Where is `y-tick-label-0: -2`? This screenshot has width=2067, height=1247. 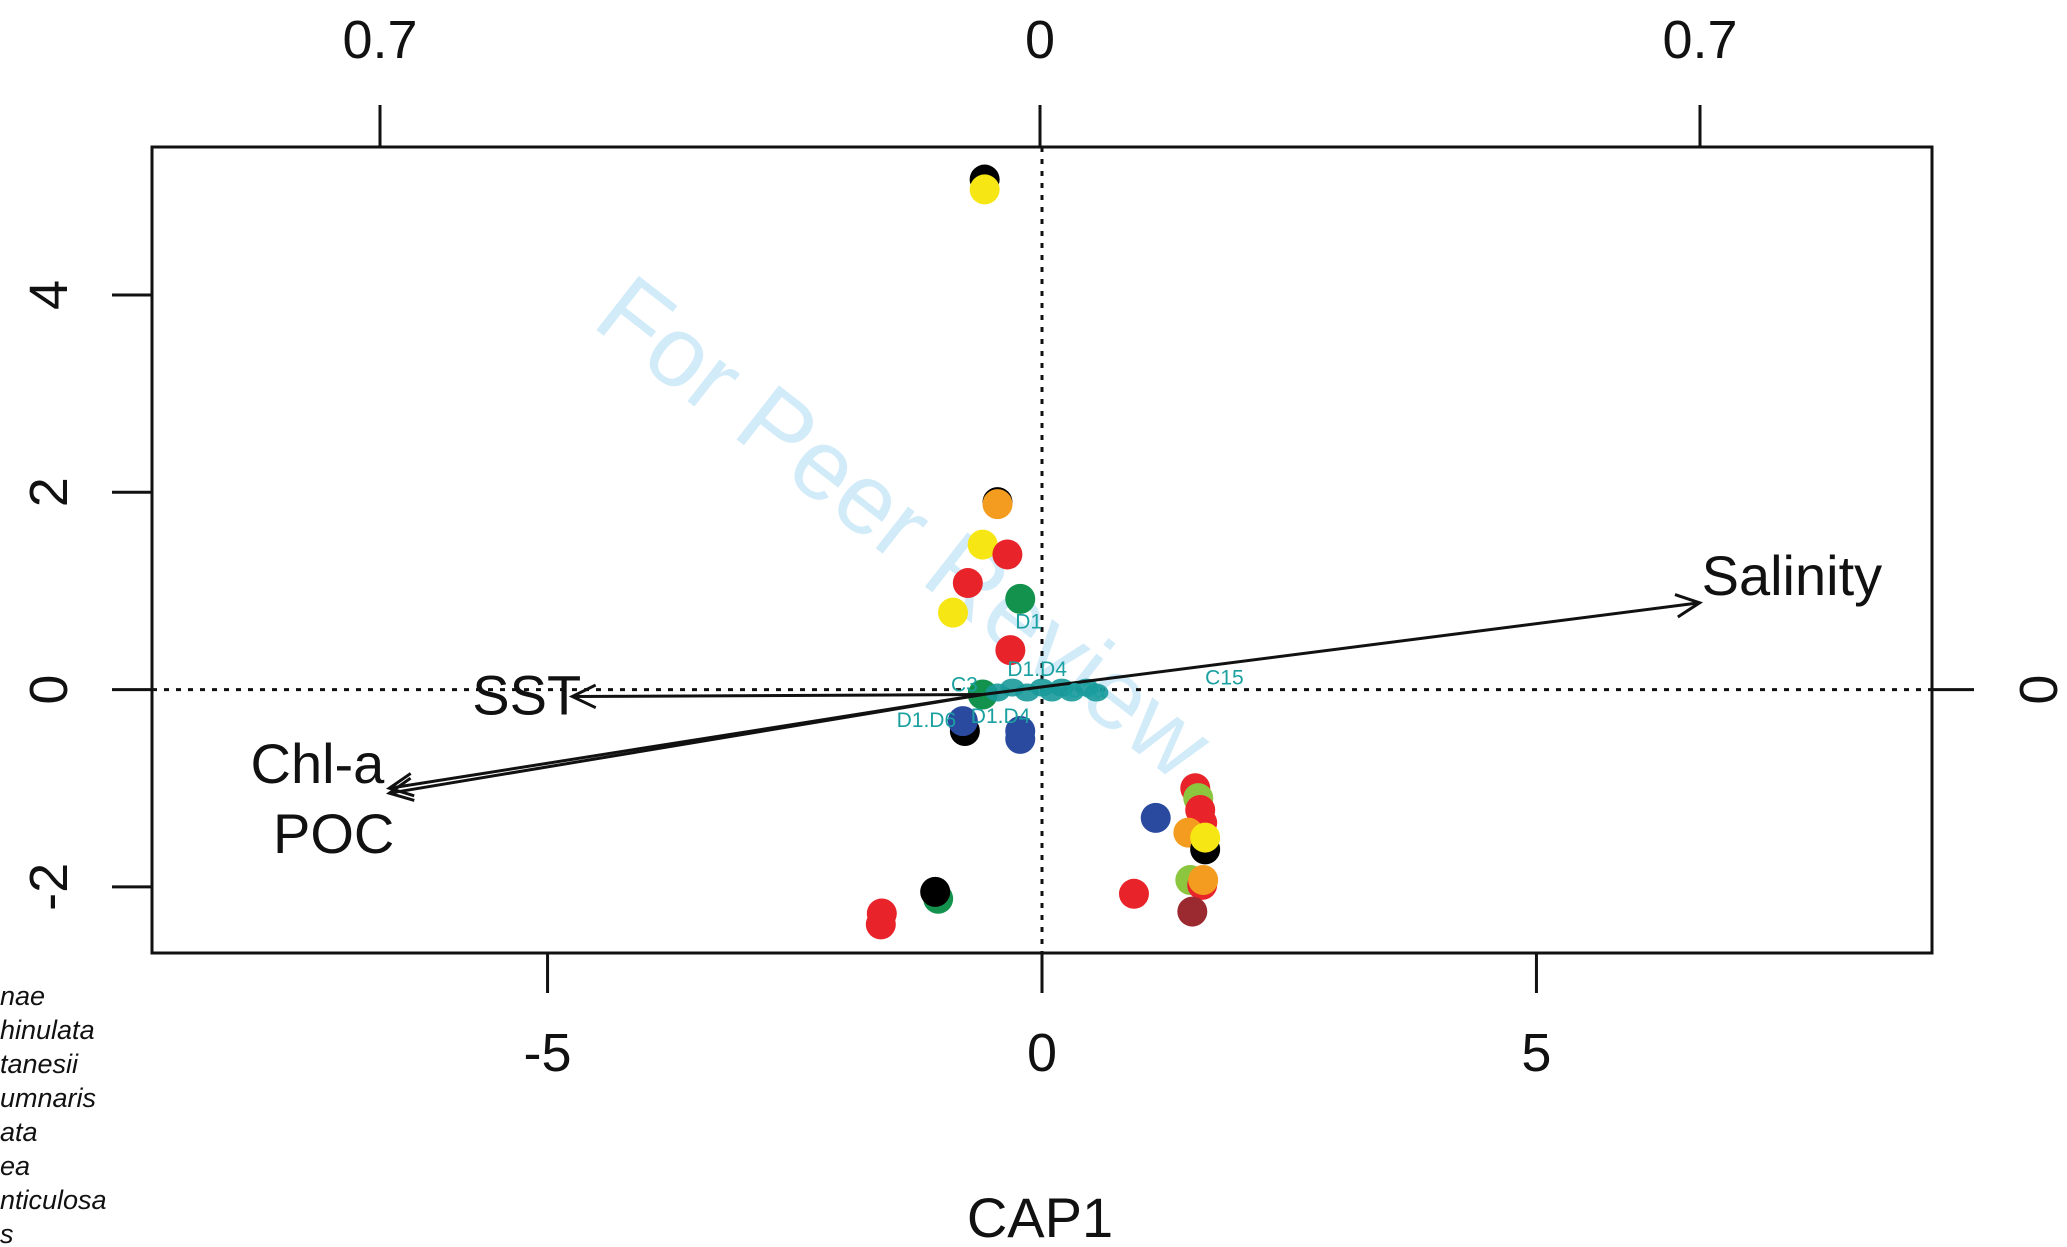 y-tick-label-0: -2 is located at coordinates (49, 887).